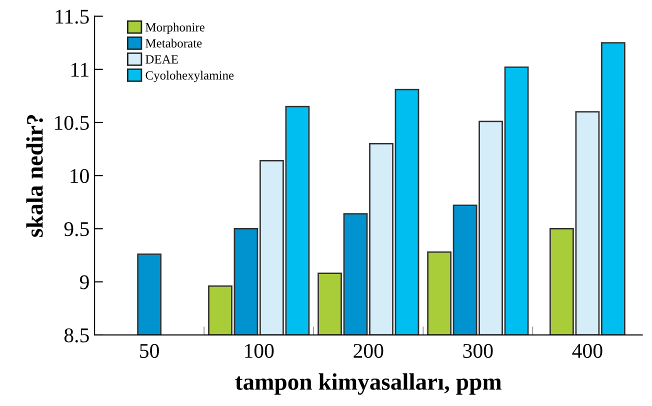 The width and height of the screenshot is (652, 406). Describe the element at coordinates (478, 351) in the screenshot. I see `x-tick-label: 300` at that location.